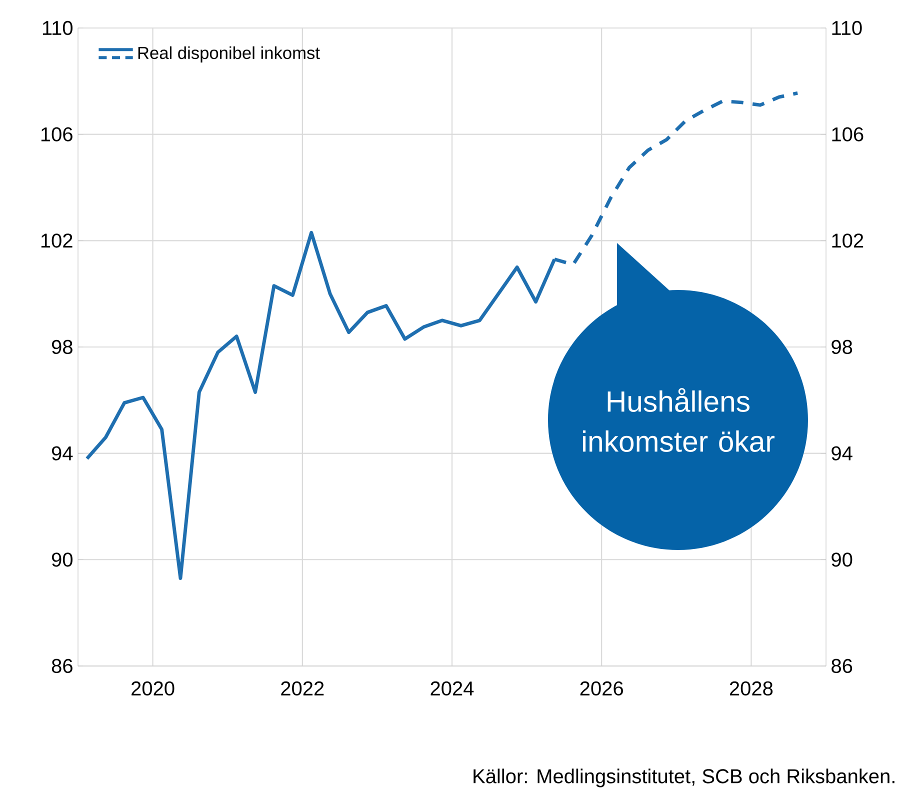 The height and width of the screenshot is (799, 907). Describe the element at coordinates (842, 453) in the screenshot. I see `y2-tick-label: 94` at that location.